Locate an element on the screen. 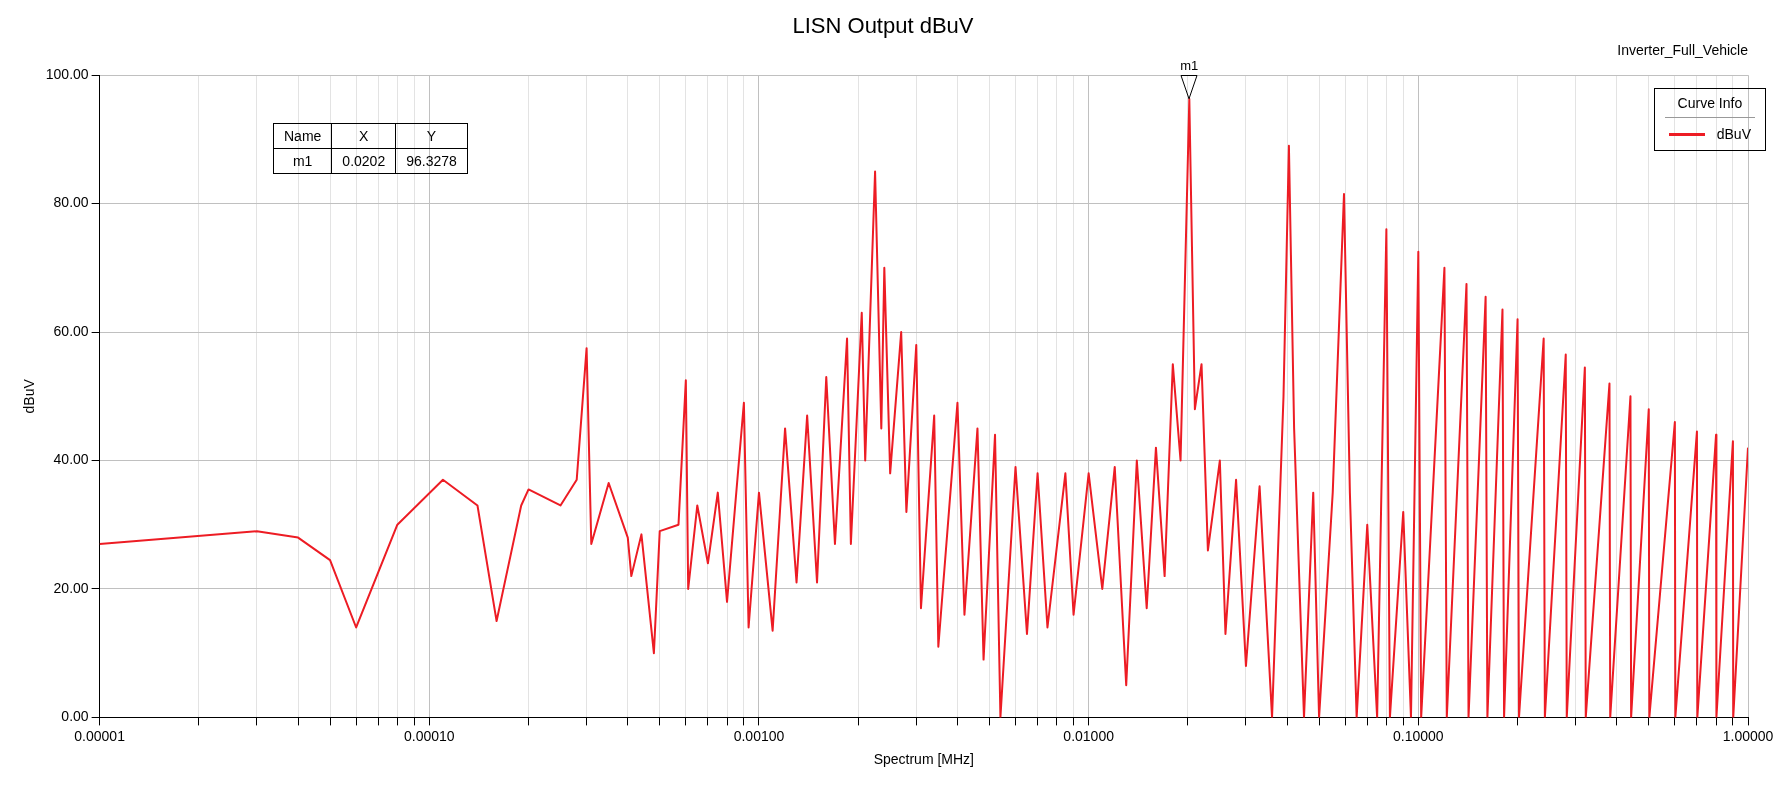 The width and height of the screenshot is (1788, 785). annotation: Name is located at coordinates (302, 136).